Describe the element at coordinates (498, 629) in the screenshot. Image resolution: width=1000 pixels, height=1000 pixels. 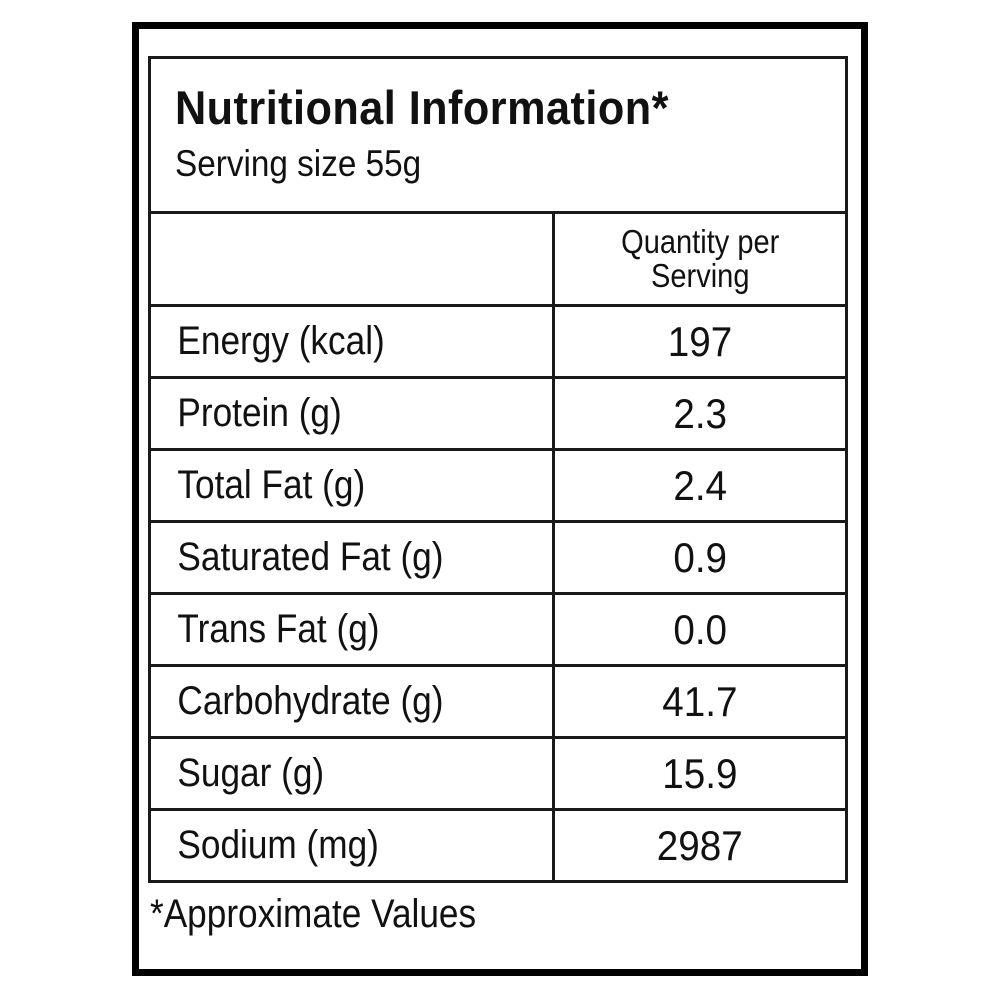
I see `table-row: Trans Fat (g) 0.0` at that location.